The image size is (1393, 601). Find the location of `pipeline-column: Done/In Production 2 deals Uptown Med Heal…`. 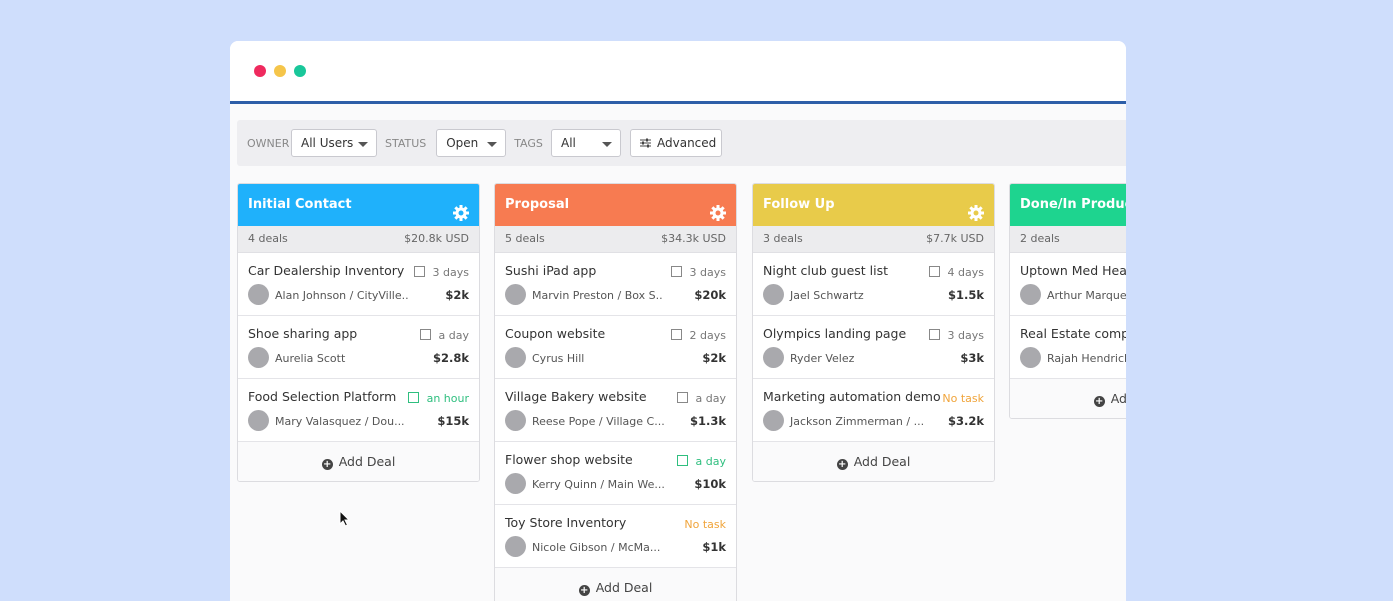

pipeline-column: Done/In Production 2 deals Uptown Med Heal… is located at coordinates (1067, 301).